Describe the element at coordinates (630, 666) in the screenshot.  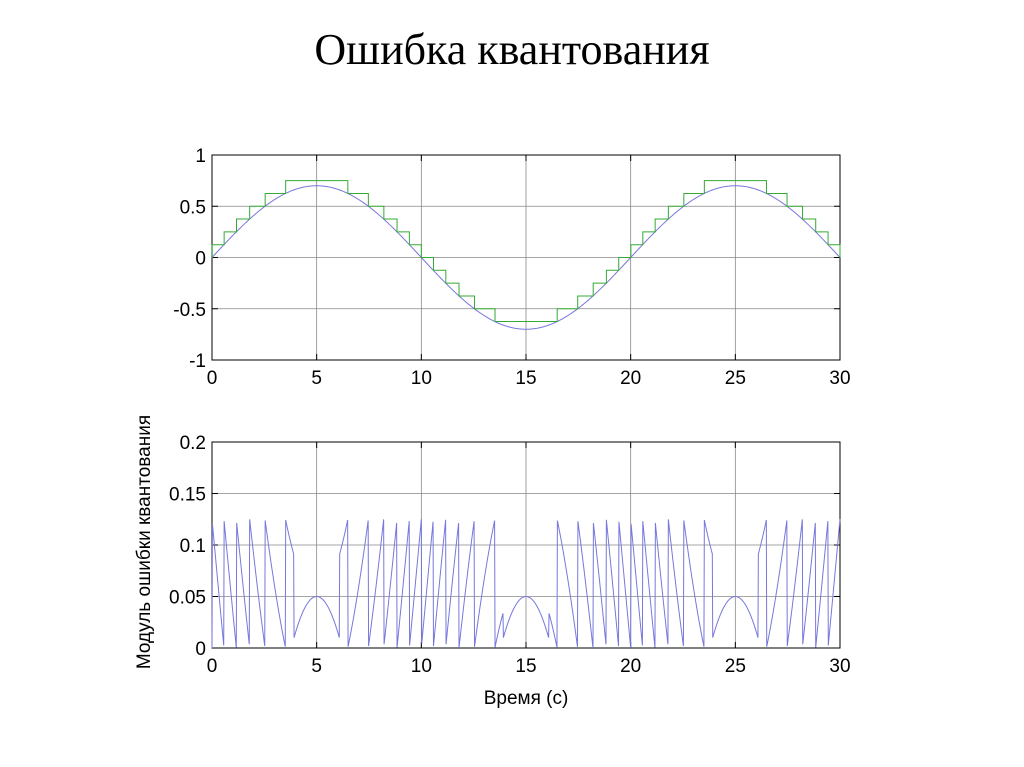
I see `bottom-x-tick-label: 20` at that location.